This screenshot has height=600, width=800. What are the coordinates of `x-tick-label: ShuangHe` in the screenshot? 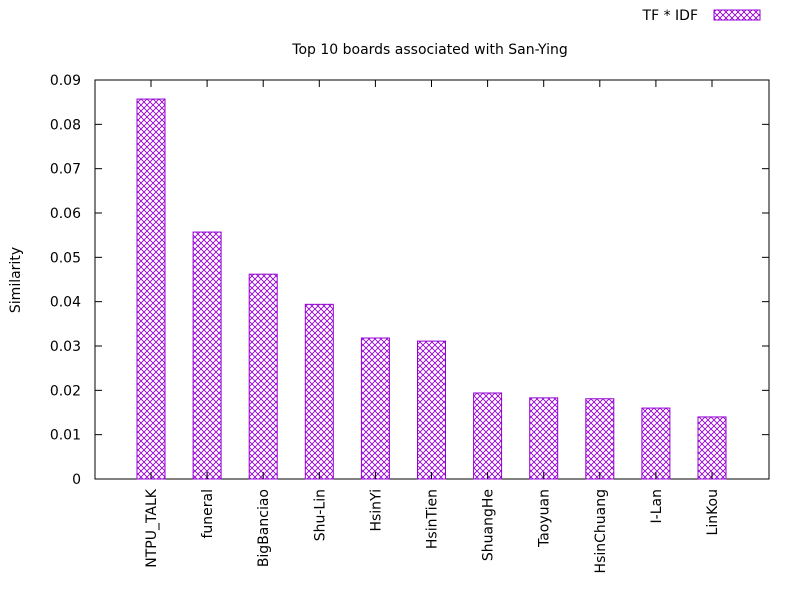 It's located at (489, 525).